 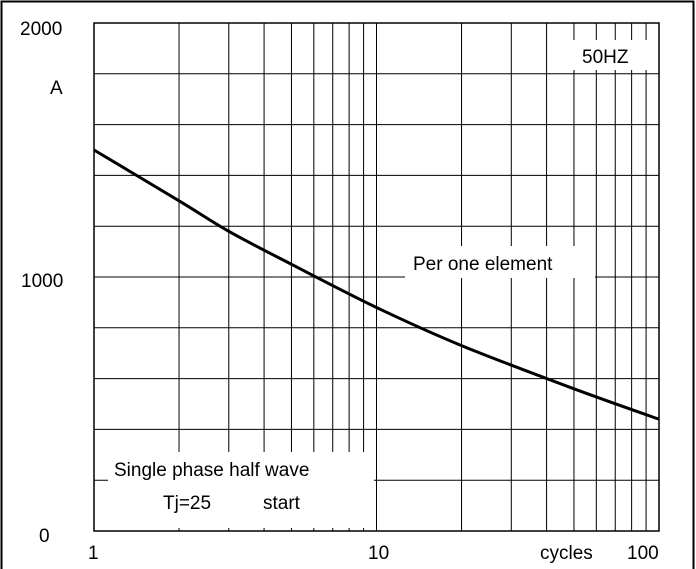 I want to click on condition-label-line1: Single phase half wave, so click(x=211, y=470).